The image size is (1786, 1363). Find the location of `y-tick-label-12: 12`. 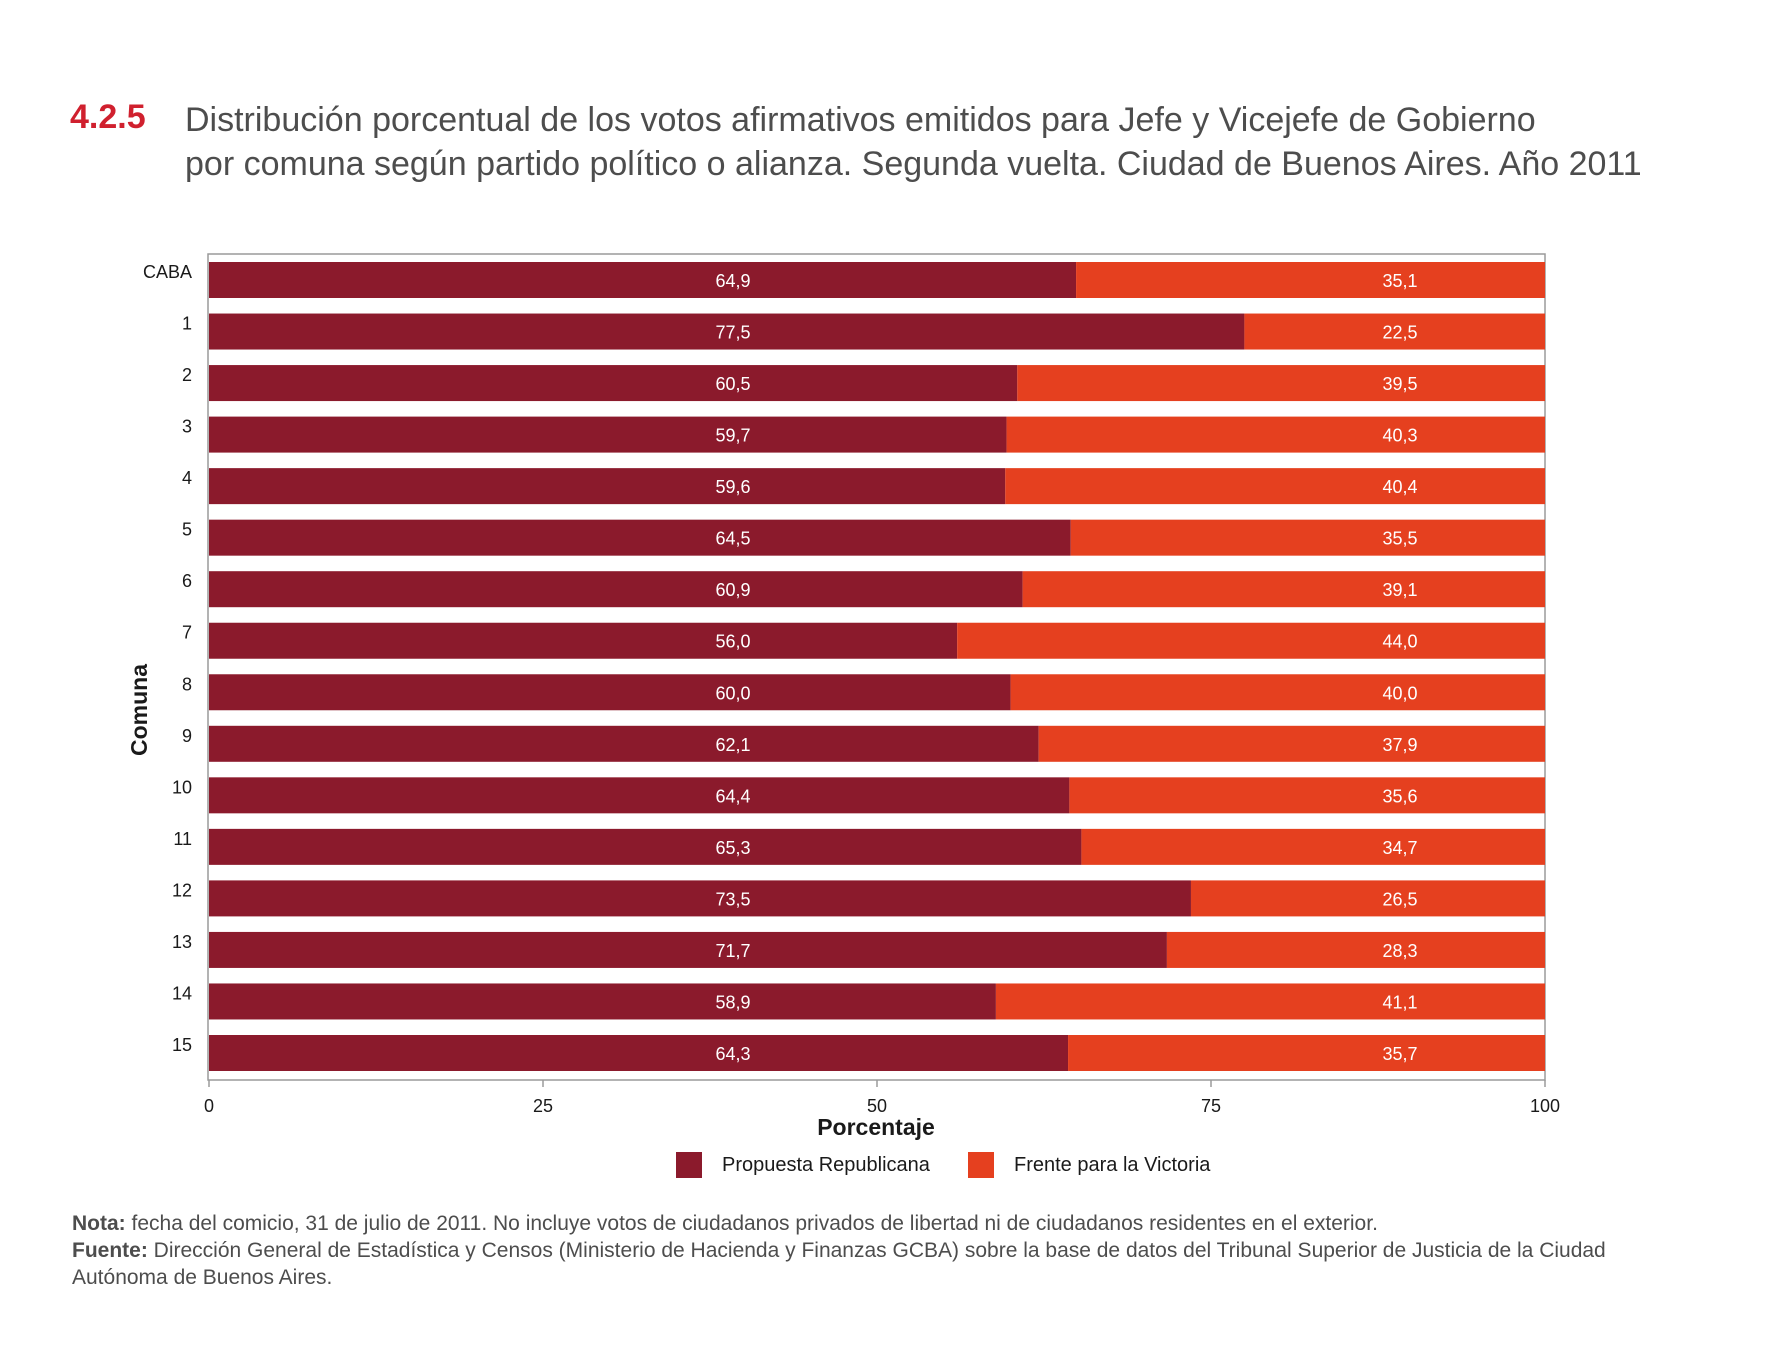

y-tick-label-12: 12 is located at coordinates (182, 890).